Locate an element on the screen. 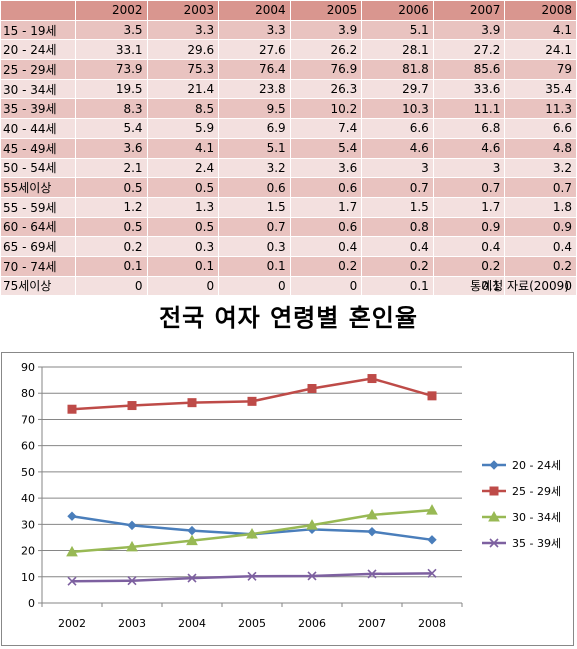 This screenshot has width=577, height=649. legend-entry: 35 - 39세 is located at coordinates (521, 543).